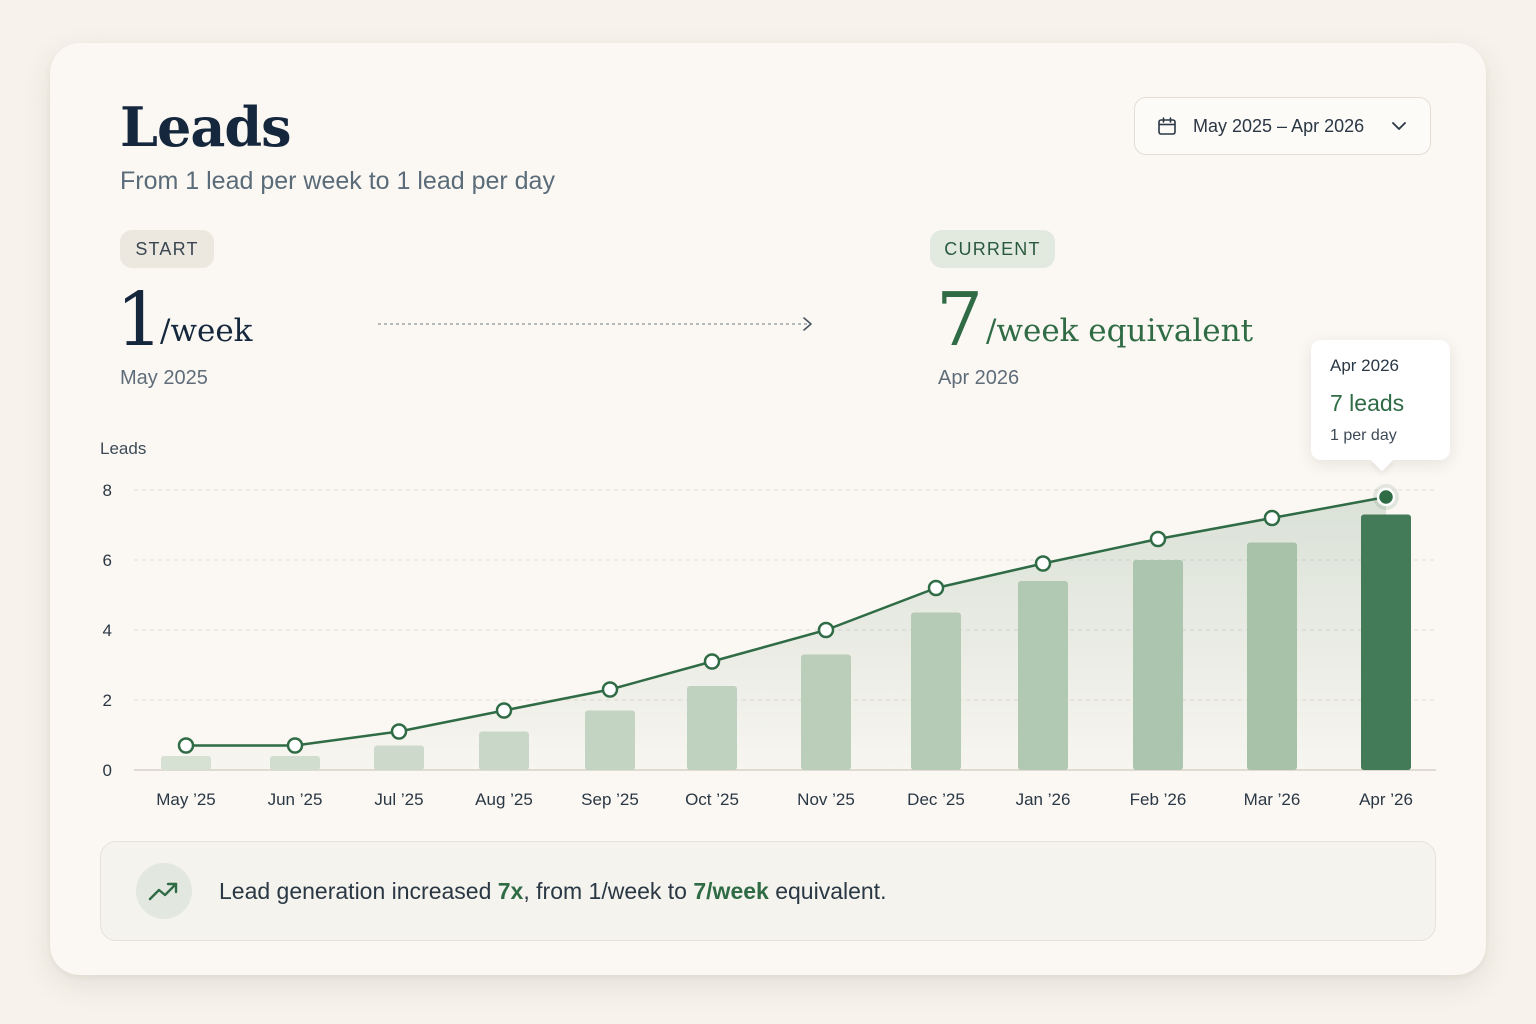  I want to click on x-tick-label: Feb ’26, so click(1158, 799).